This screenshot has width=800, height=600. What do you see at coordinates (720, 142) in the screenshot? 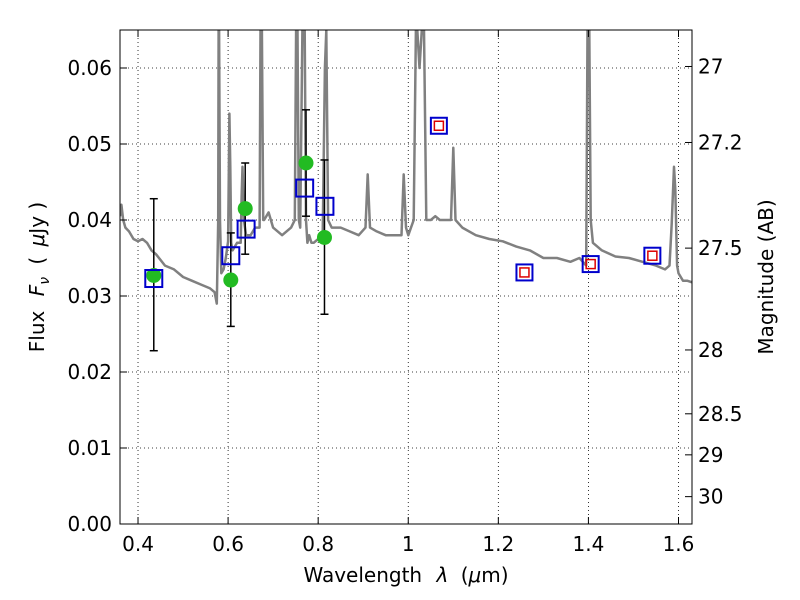
I see `y2-tick-label: 27.2` at bounding box center [720, 142].